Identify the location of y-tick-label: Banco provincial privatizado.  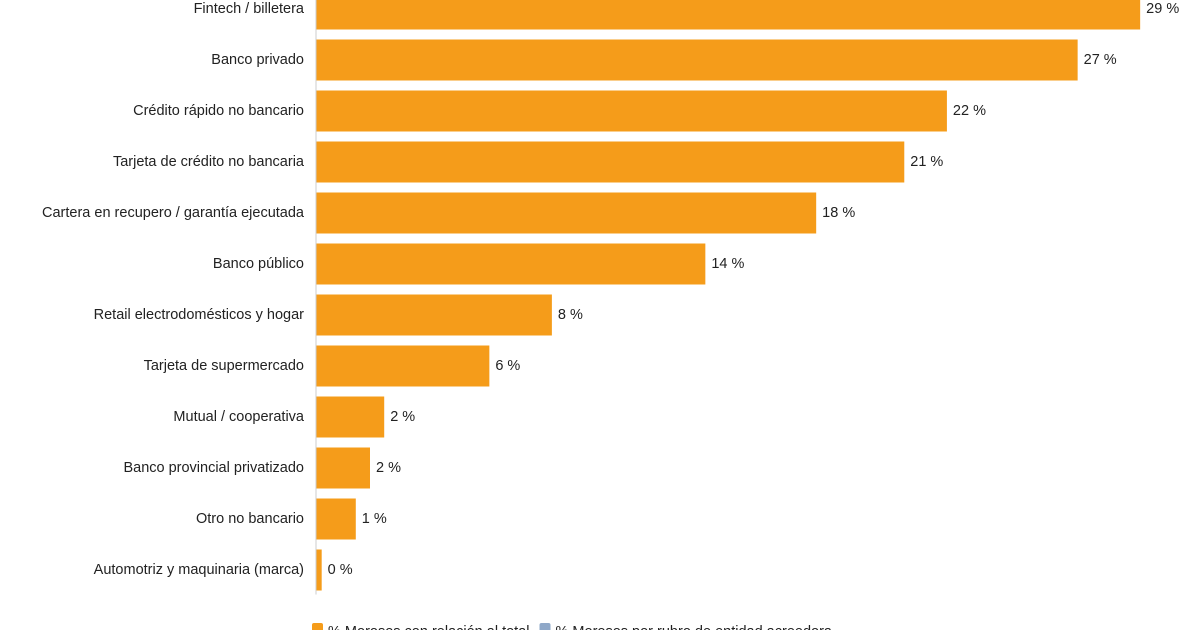
(213, 468).